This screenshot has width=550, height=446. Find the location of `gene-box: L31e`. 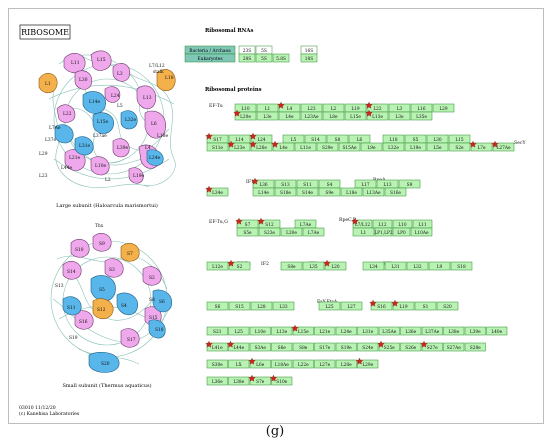

gene-box: L31e is located at coordinates (368, 331).